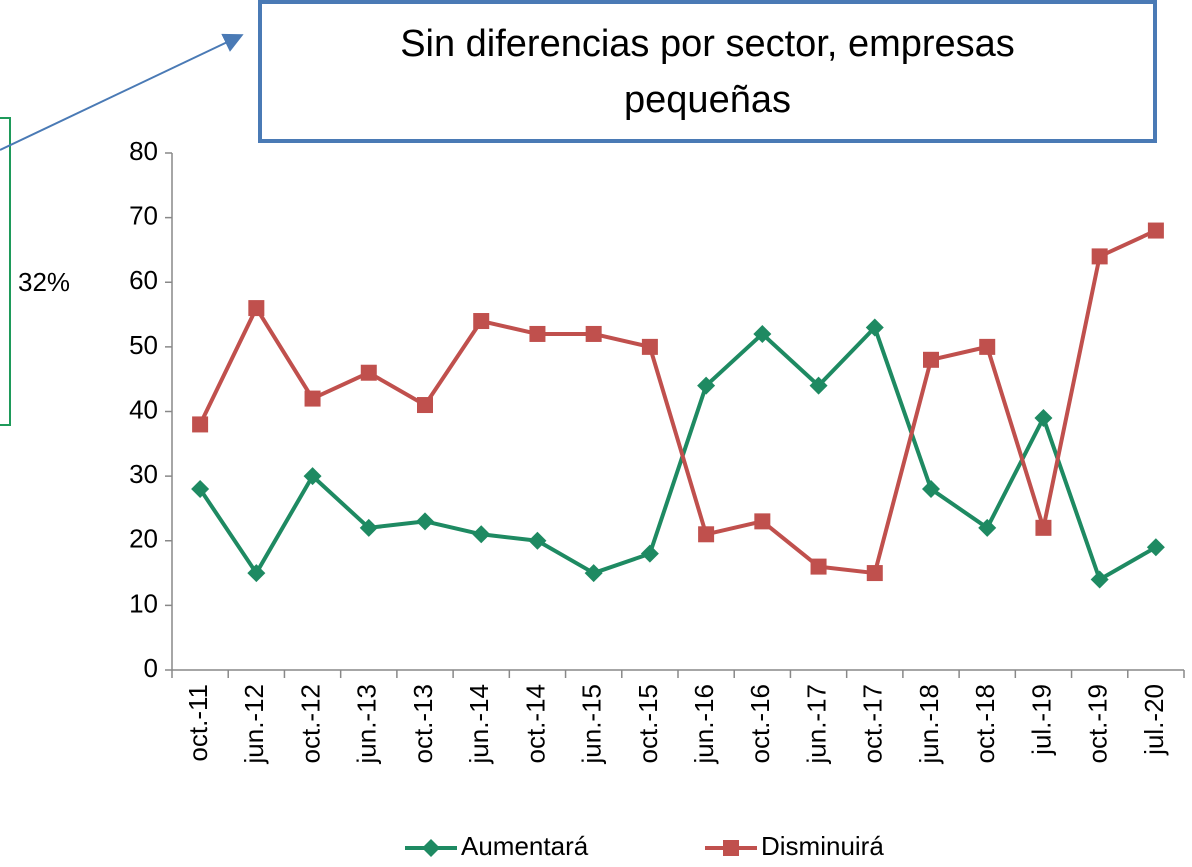 Image resolution: width=1192 pixels, height=867 pixels. I want to click on x-tick-label: oct.-12, so click(310, 724).